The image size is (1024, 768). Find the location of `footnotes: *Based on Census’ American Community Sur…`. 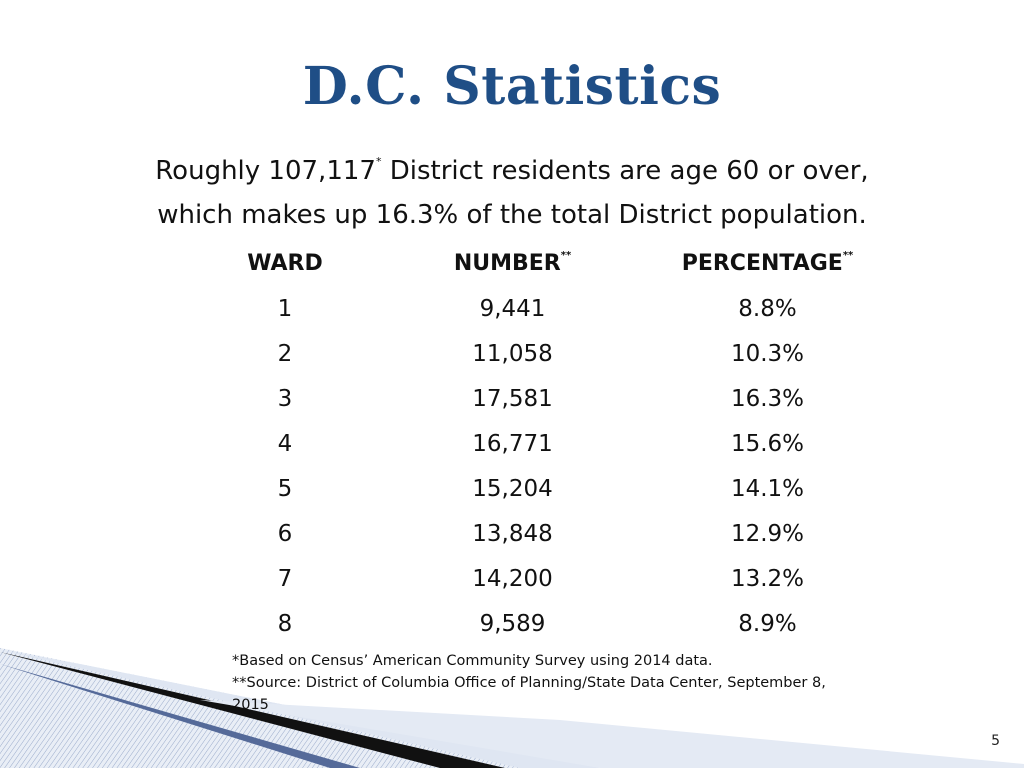

footnotes: *Based on Census’ American Community Sur… is located at coordinates (532, 683).